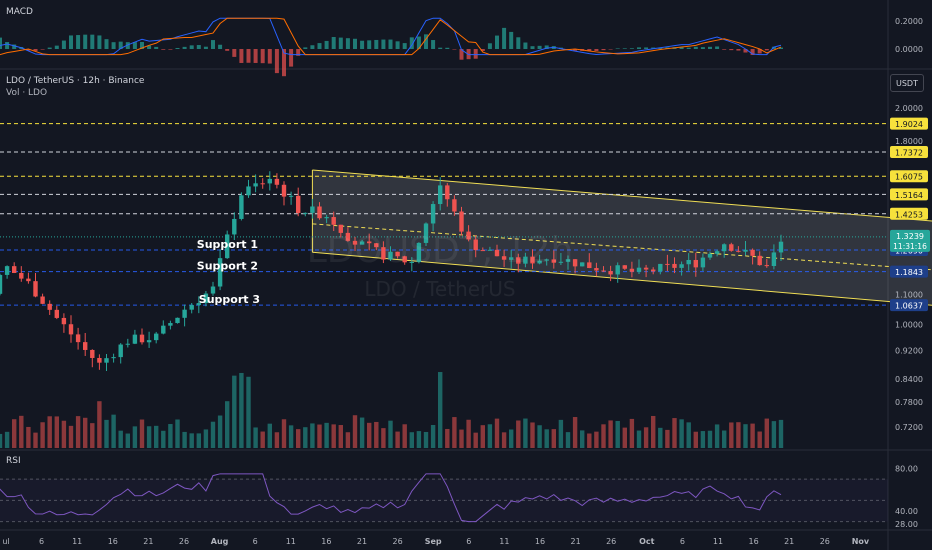 Image resolution: width=932 pixels, height=550 pixels. What do you see at coordinates (391, 36) in the screenshot?
I see `signal-line` at bounding box center [391, 36].